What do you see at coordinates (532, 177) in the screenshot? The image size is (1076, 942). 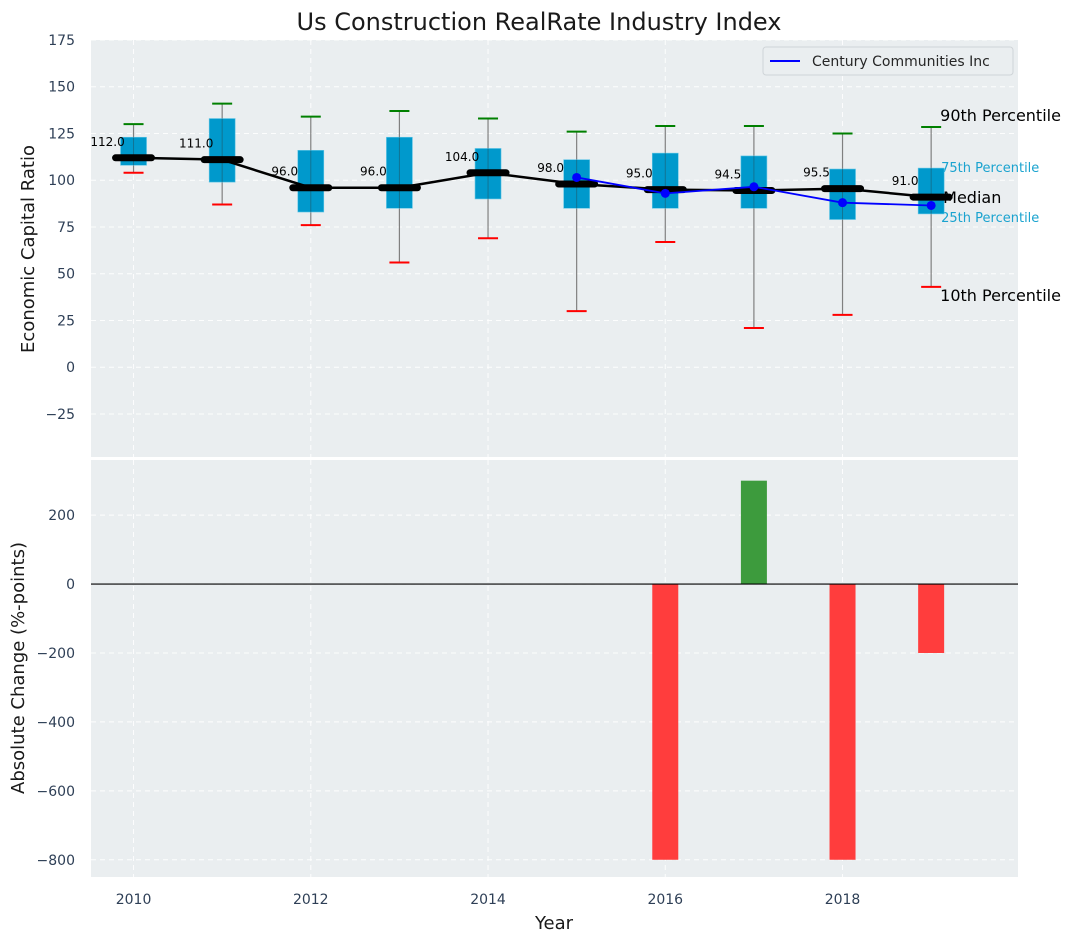 I see `median-trend-line` at bounding box center [532, 177].